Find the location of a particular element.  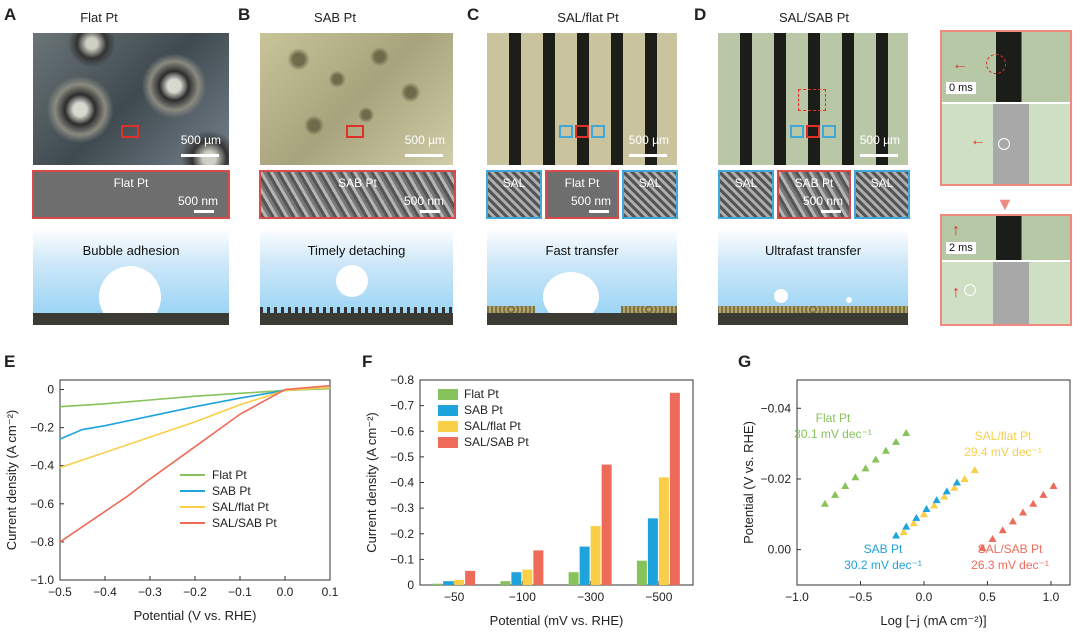

x-tick-label: −1.0 is located at coordinates (797, 597).